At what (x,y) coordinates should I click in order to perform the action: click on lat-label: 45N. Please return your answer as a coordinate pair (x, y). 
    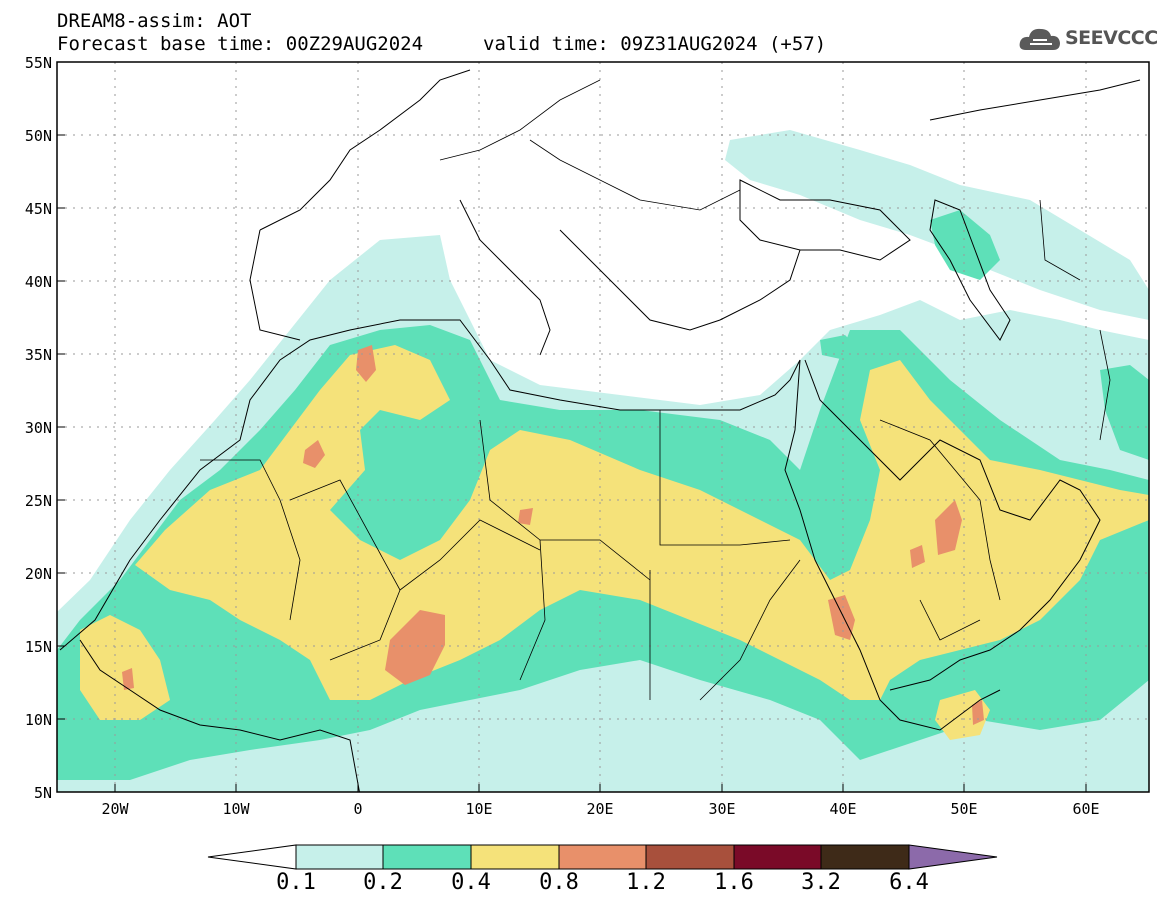
    Looking at the image, I should click on (38, 209).